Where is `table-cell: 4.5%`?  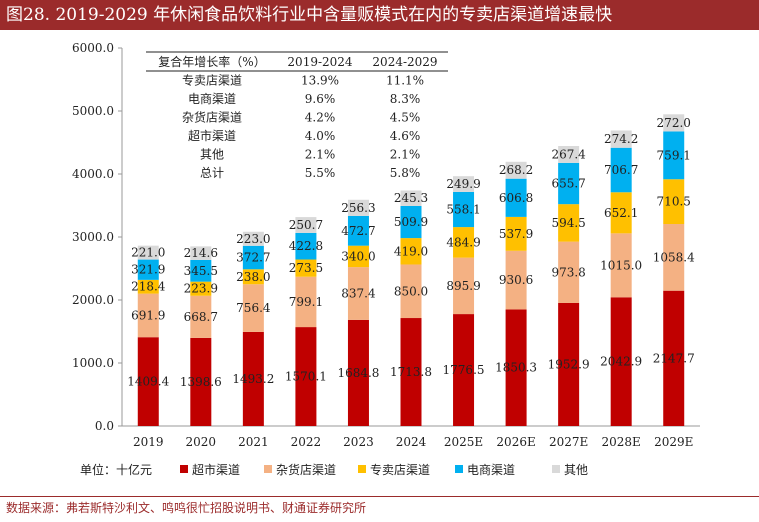 table-cell: 4.5% is located at coordinates (405, 118).